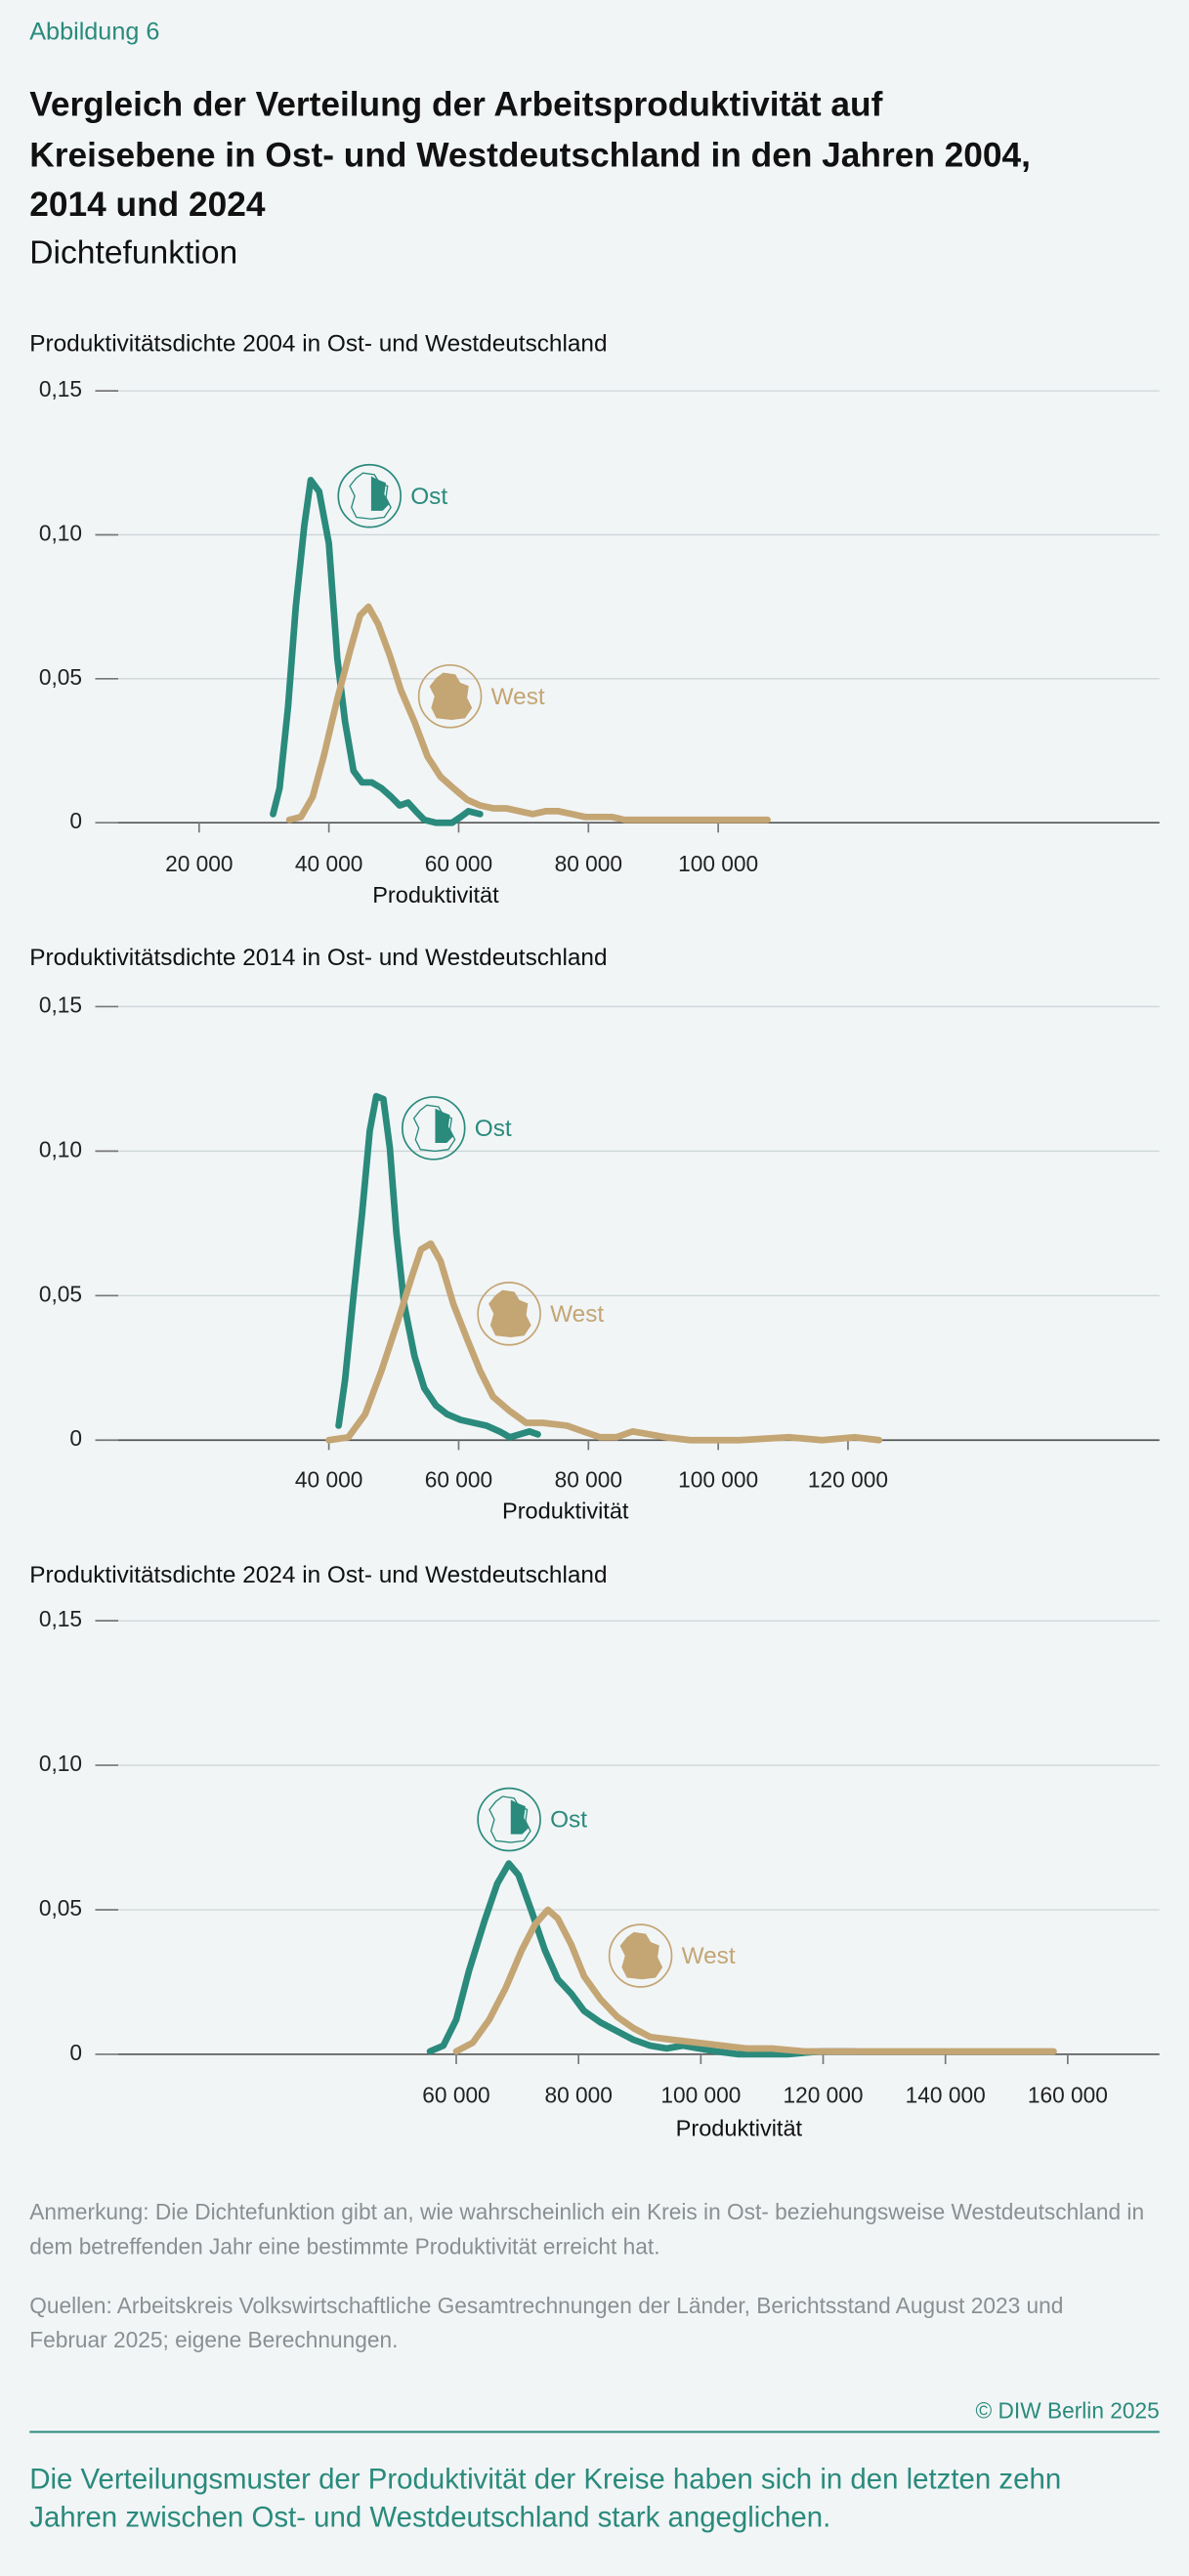  I want to click on copyright: © DIW Berlin 2025, so click(1068, 2410).